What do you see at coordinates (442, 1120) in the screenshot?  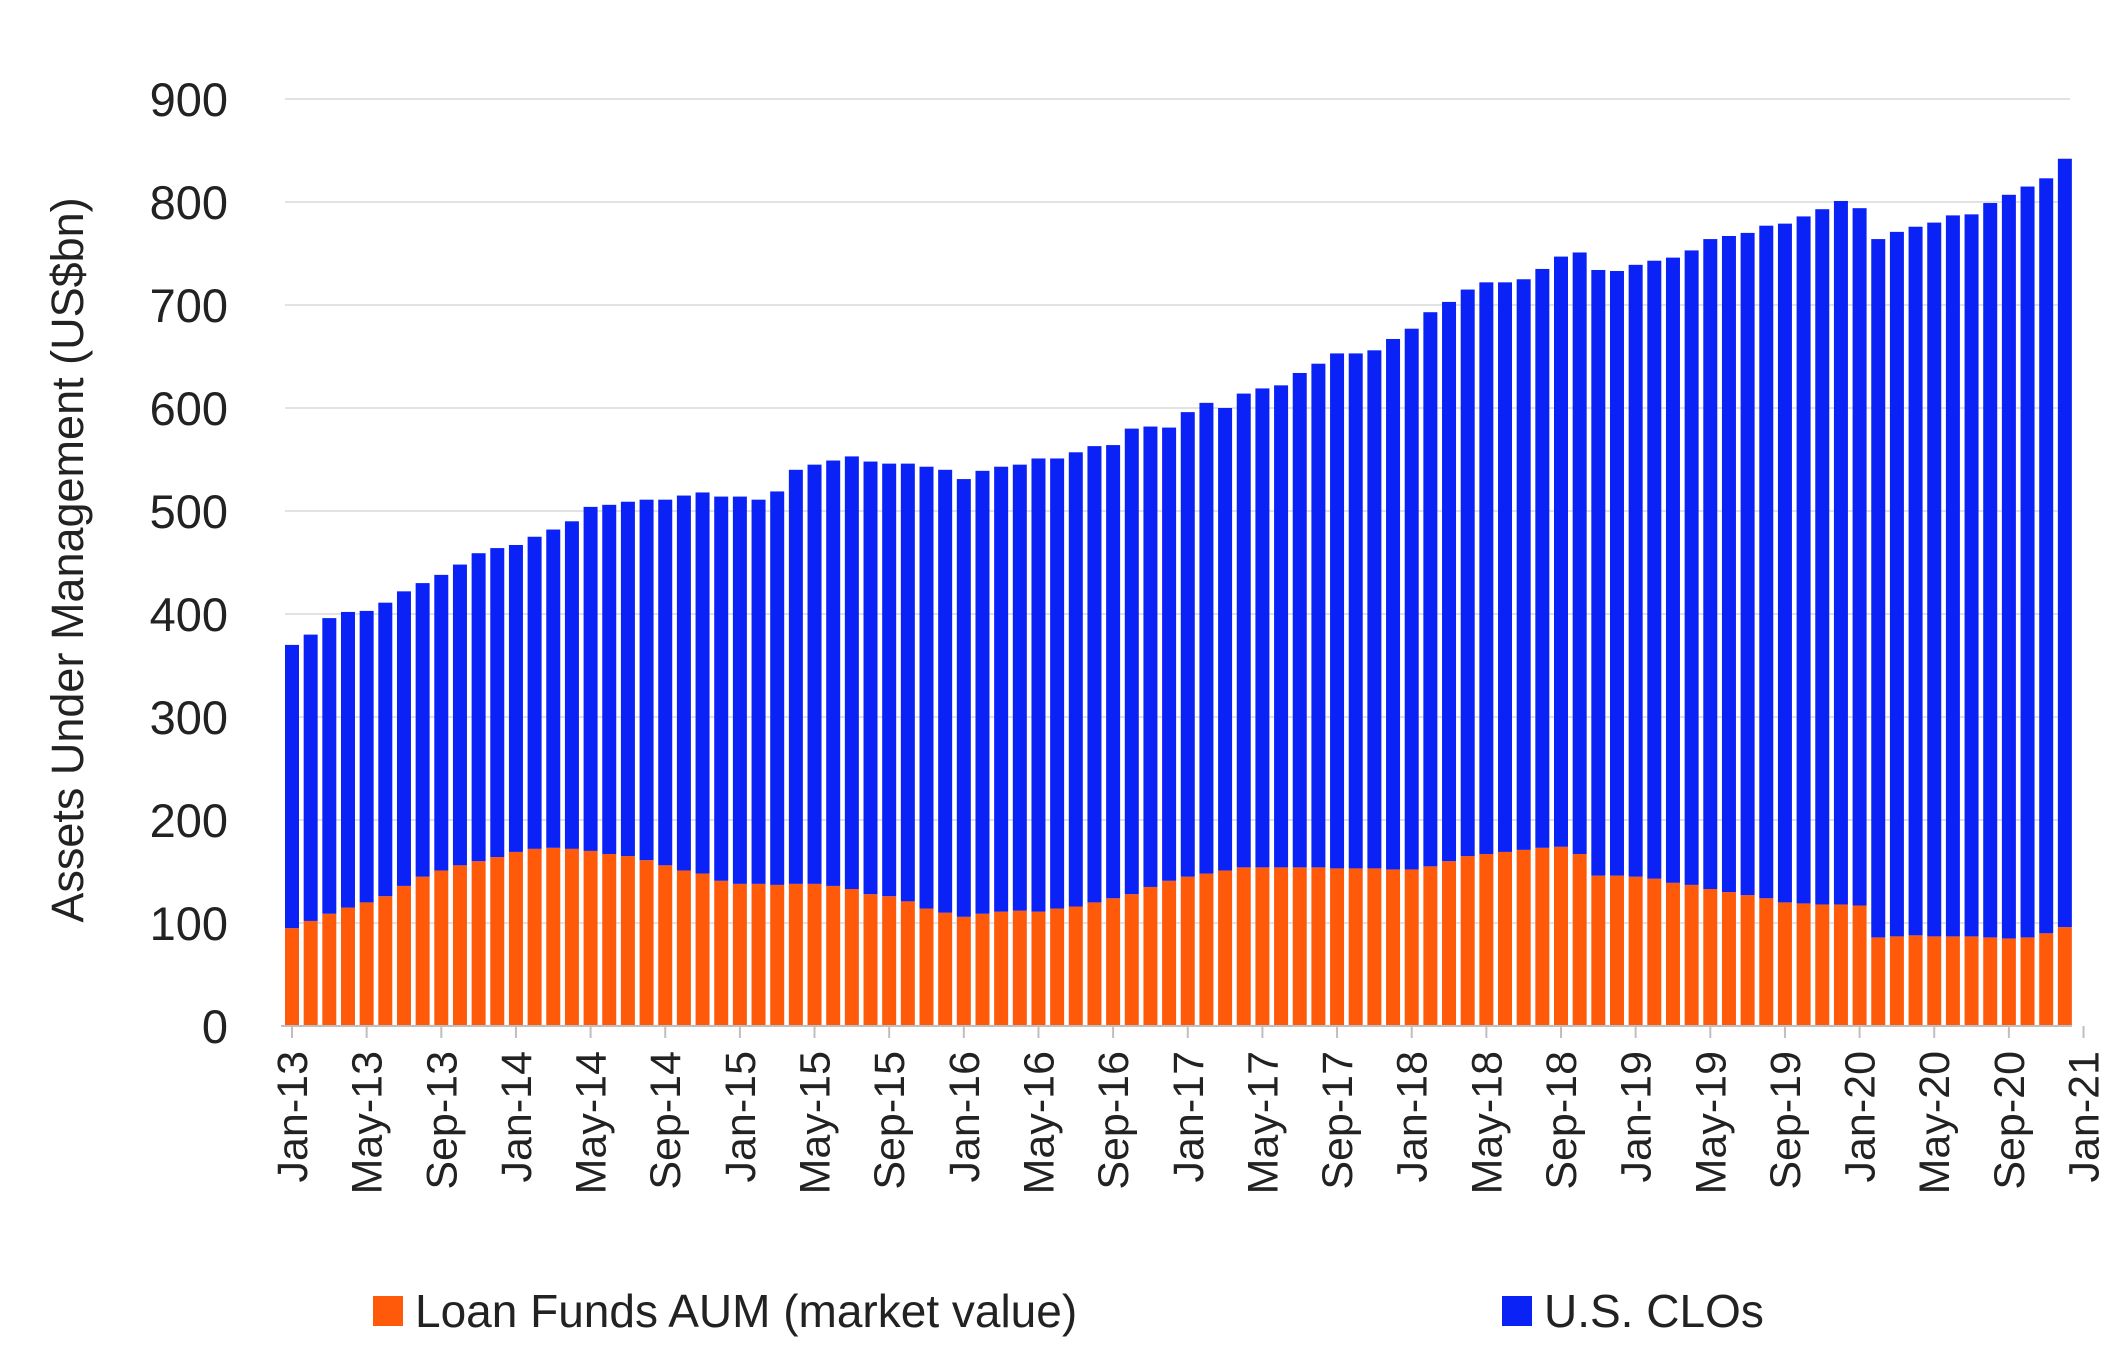 I see `x-tick-label: Sep-13` at bounding box center [442, 1120].